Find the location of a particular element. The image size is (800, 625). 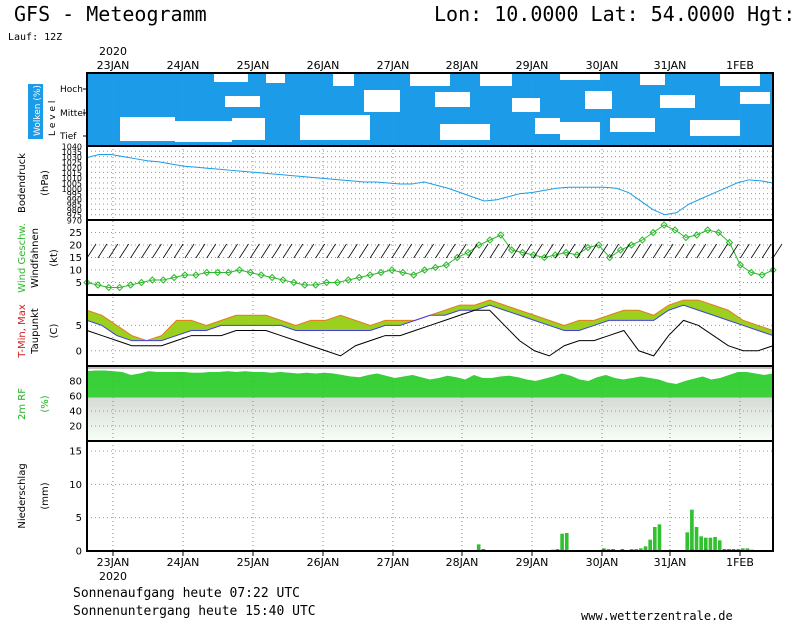

date-label-bottom: 1FEB is located at coordinates (740, 562).